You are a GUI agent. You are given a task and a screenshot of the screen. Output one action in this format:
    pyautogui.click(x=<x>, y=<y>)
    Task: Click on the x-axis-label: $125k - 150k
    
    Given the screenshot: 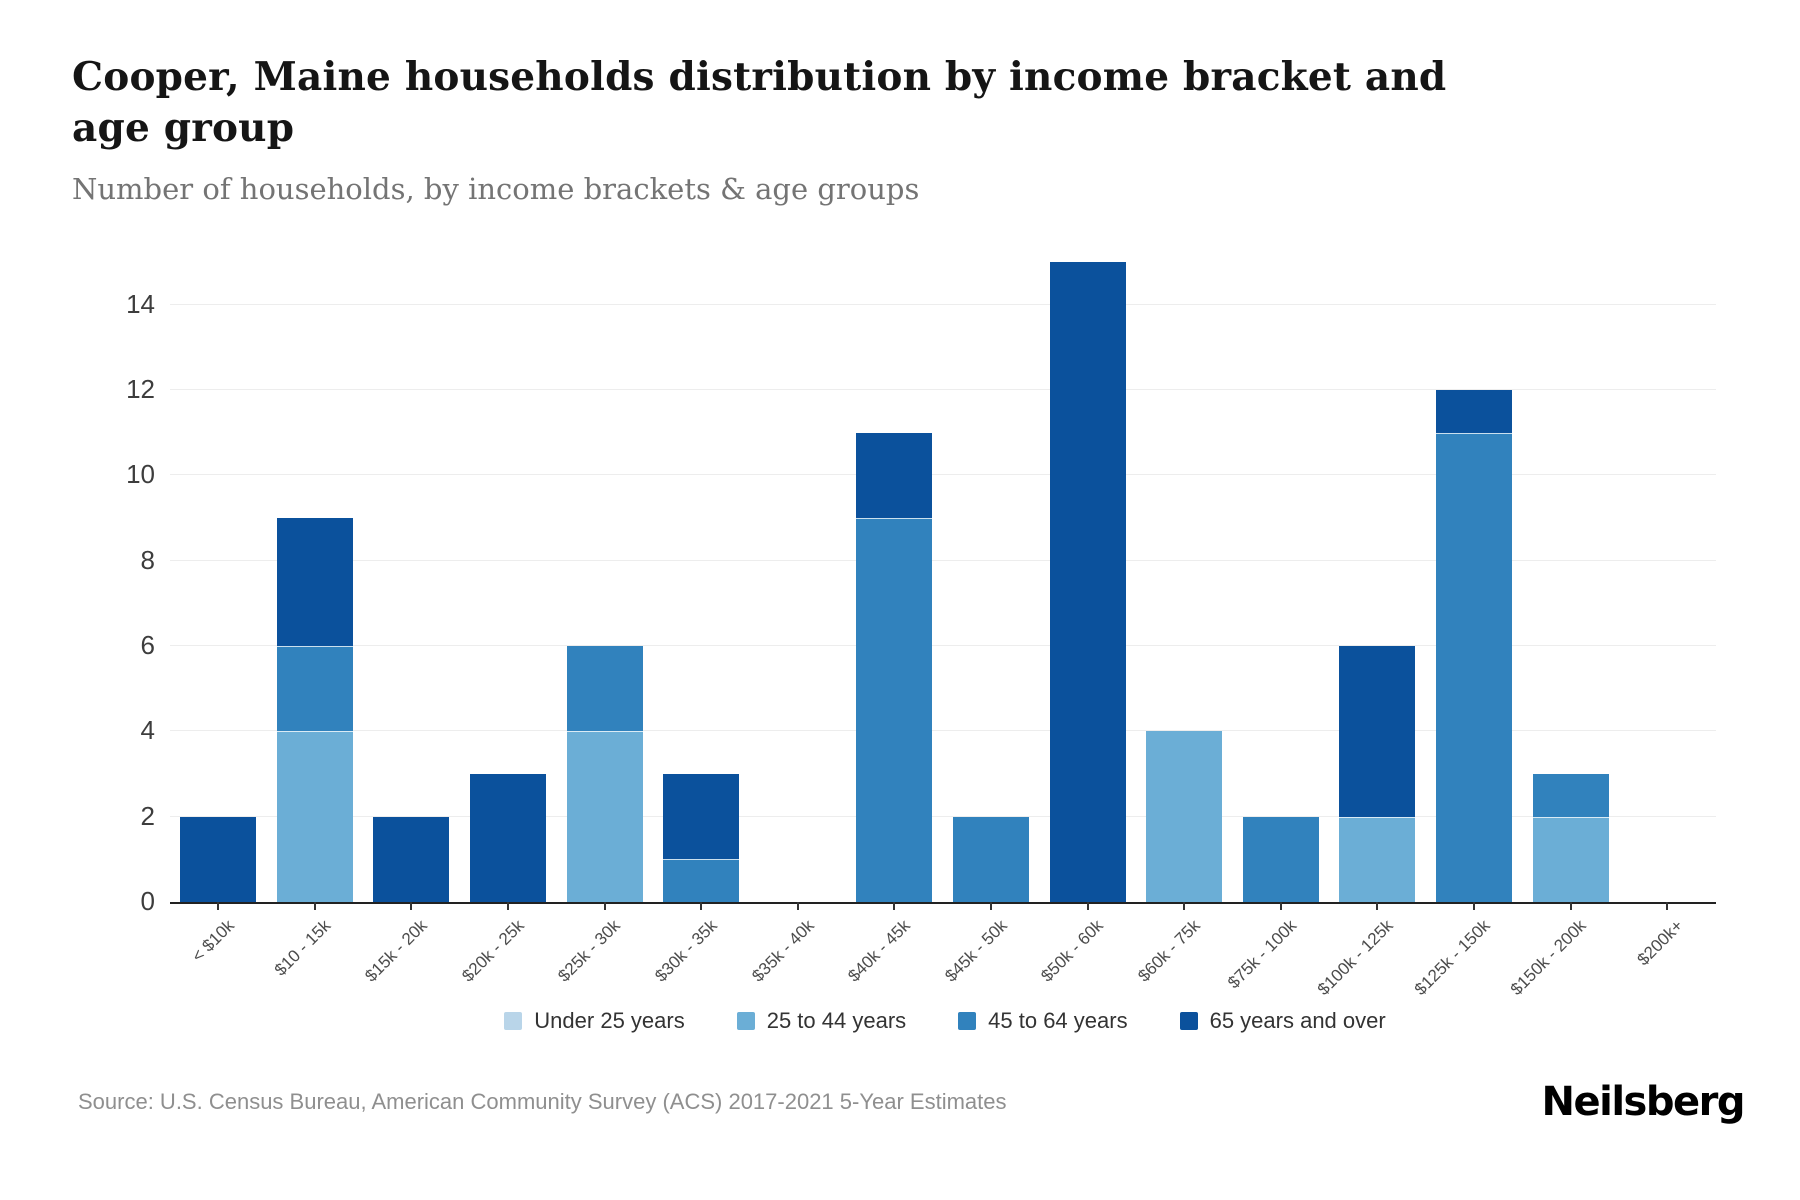 What is the action you would take?
    pyautogui.click(x=1452, y=957)
    